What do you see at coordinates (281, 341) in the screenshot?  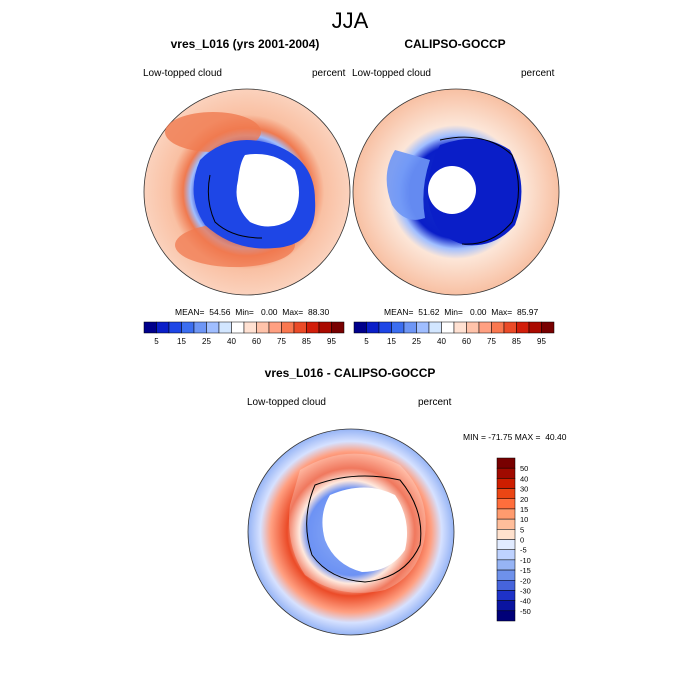 I see `colorbar-abs-model-tick-label: 75` at bounding box center [281, 341].